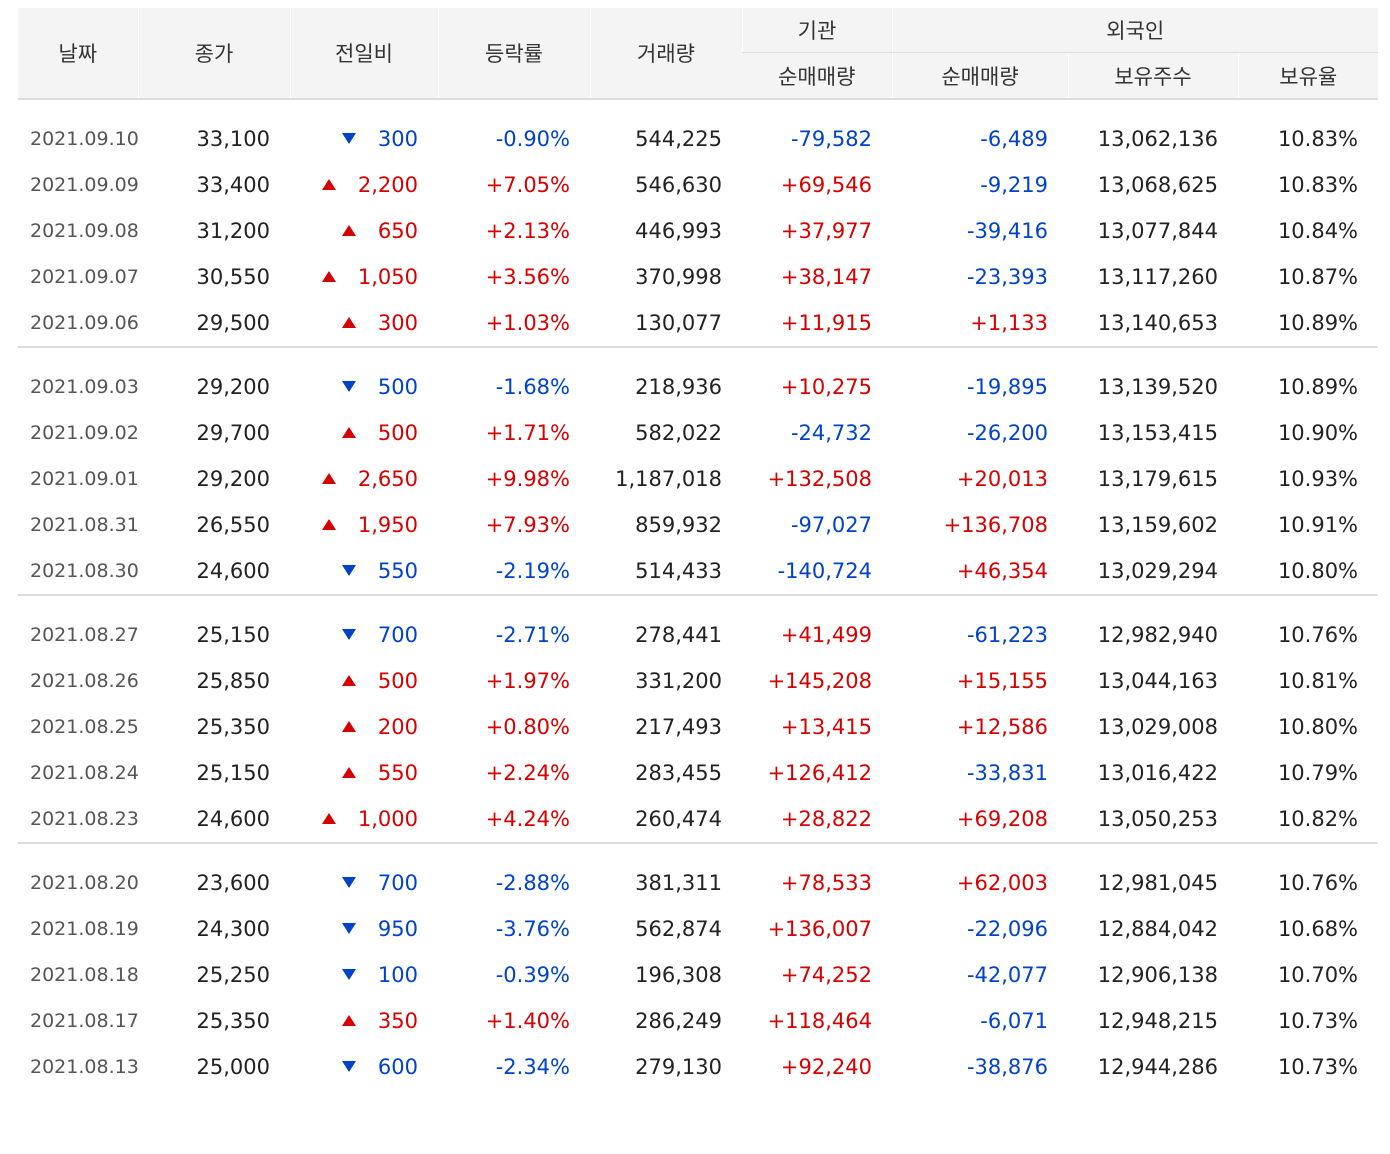 The image size is (1390, 1154). I want to click on close-cell: 25,850, so click(233, 681).